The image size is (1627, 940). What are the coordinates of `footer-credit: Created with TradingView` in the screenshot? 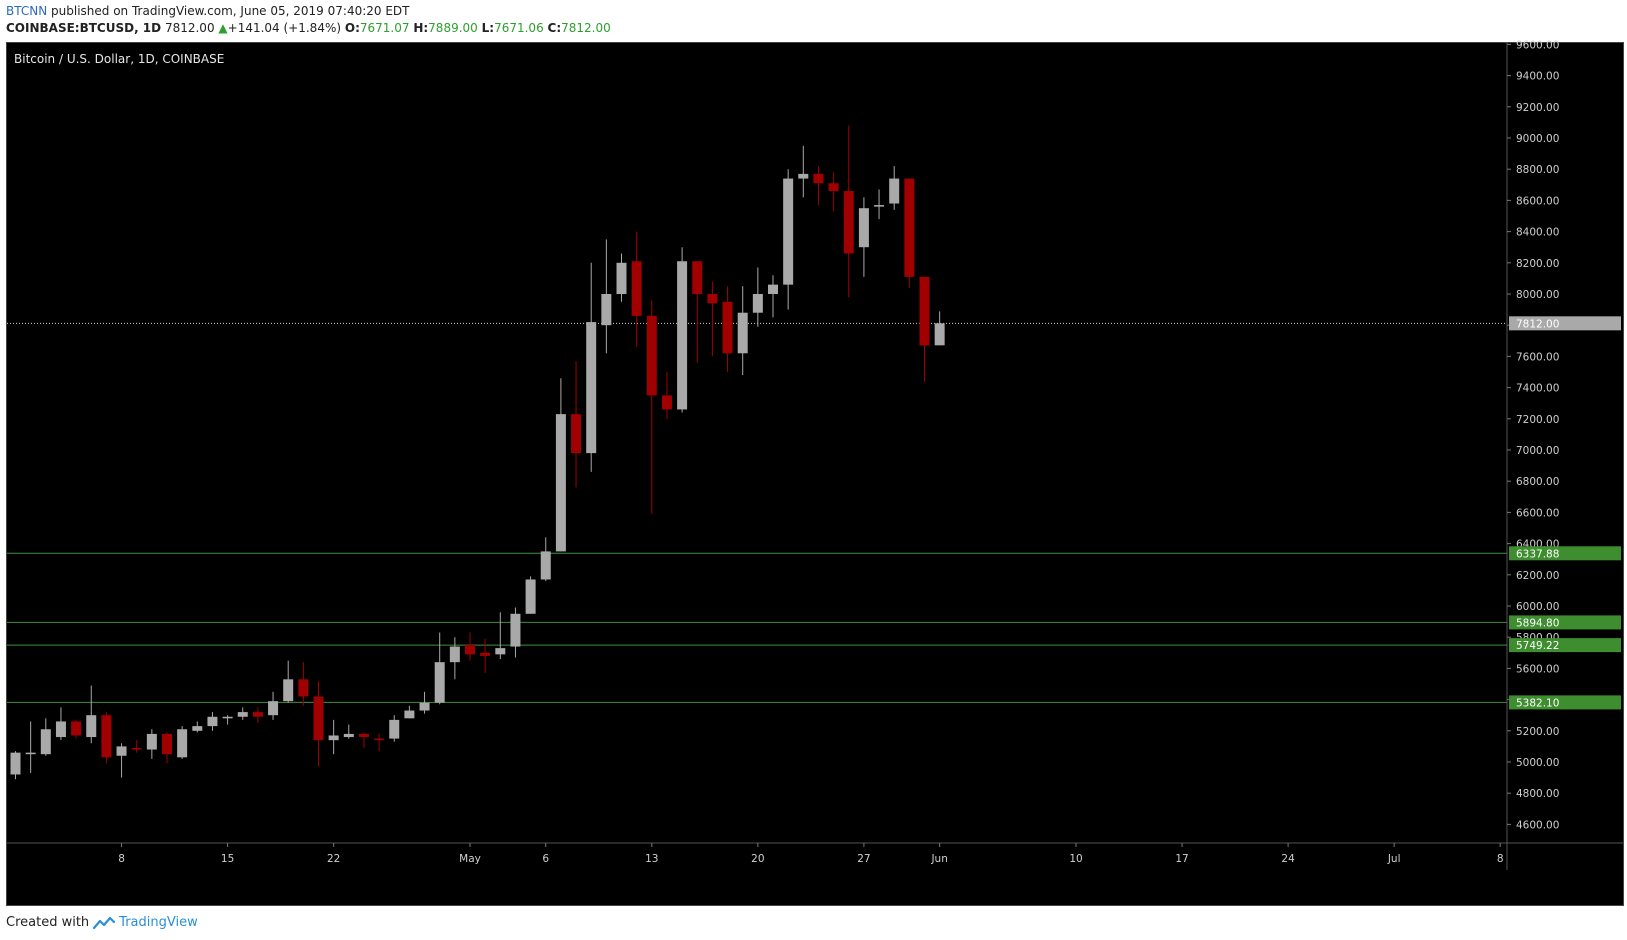 It's located at (102, 922).